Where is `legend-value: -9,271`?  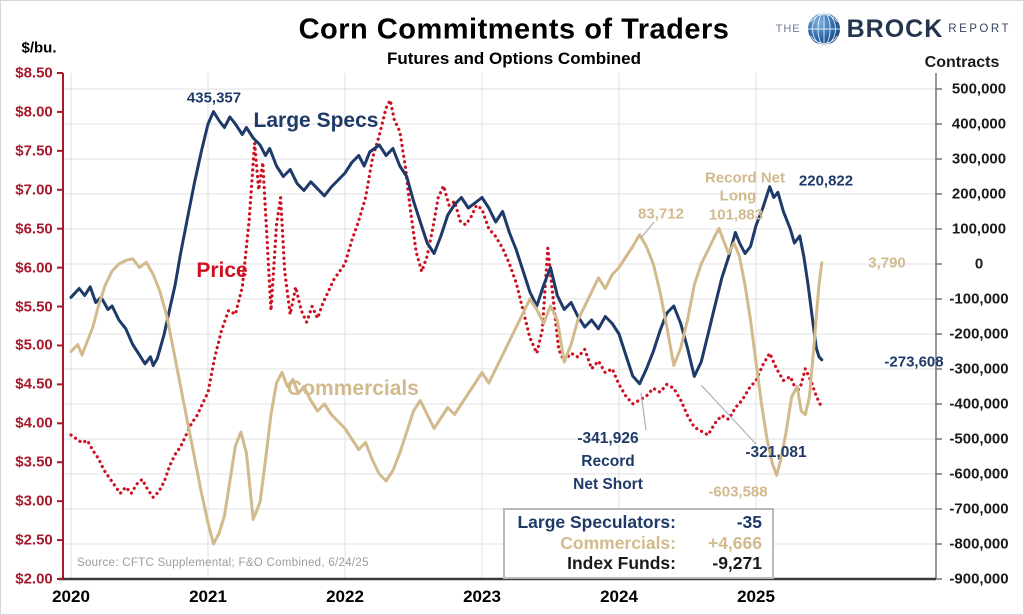 legend-value: -9,271 is located at coordinates (737, 563).